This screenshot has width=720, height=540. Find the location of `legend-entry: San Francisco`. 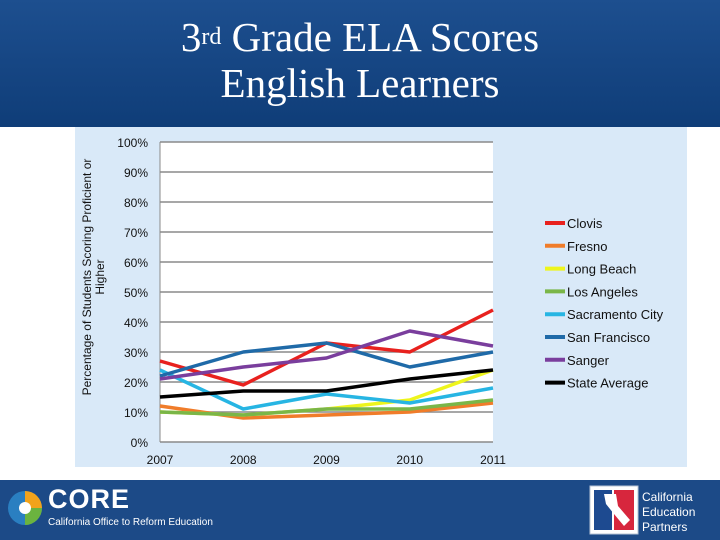

legend-entry: San Francisco is located at coordinates (608, 337).